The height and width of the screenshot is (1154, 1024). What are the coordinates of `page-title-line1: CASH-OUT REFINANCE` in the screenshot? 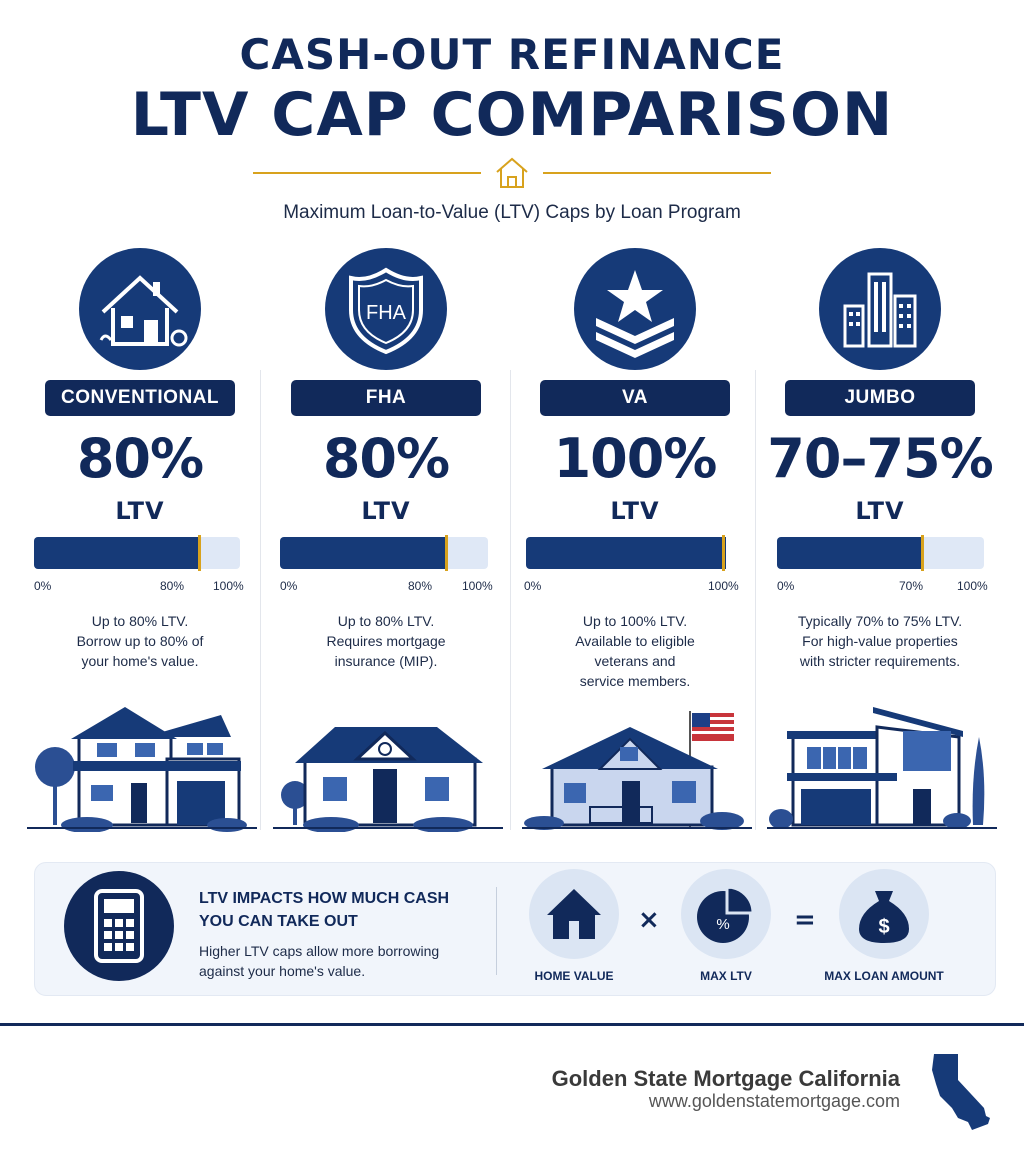 It's located at (512, 54).